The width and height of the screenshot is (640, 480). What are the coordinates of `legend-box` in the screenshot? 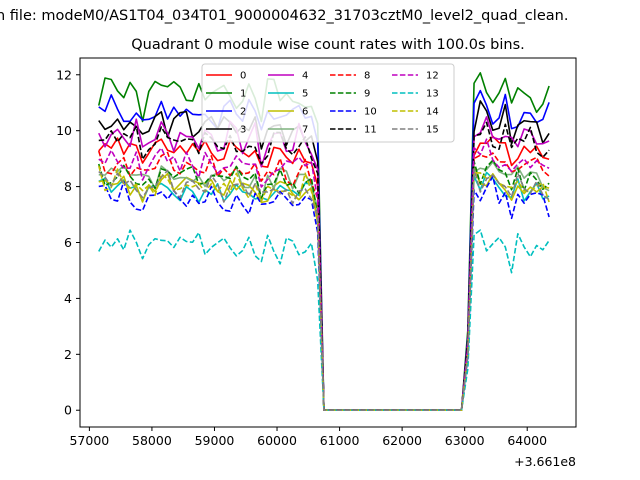 It's located at (328, 103).